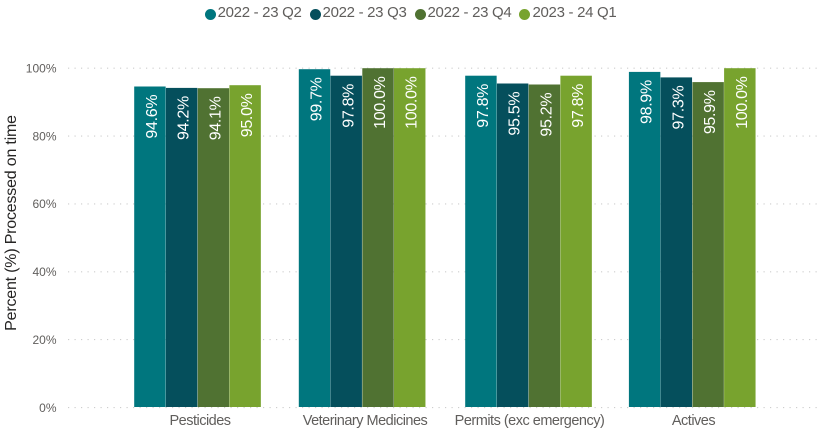 The height and width of the screenshot is (435, 824). What do you see at coordinates (44, 136) in the screenshot?
I see `svg-text: 80%` at bounding box center [44, 136].